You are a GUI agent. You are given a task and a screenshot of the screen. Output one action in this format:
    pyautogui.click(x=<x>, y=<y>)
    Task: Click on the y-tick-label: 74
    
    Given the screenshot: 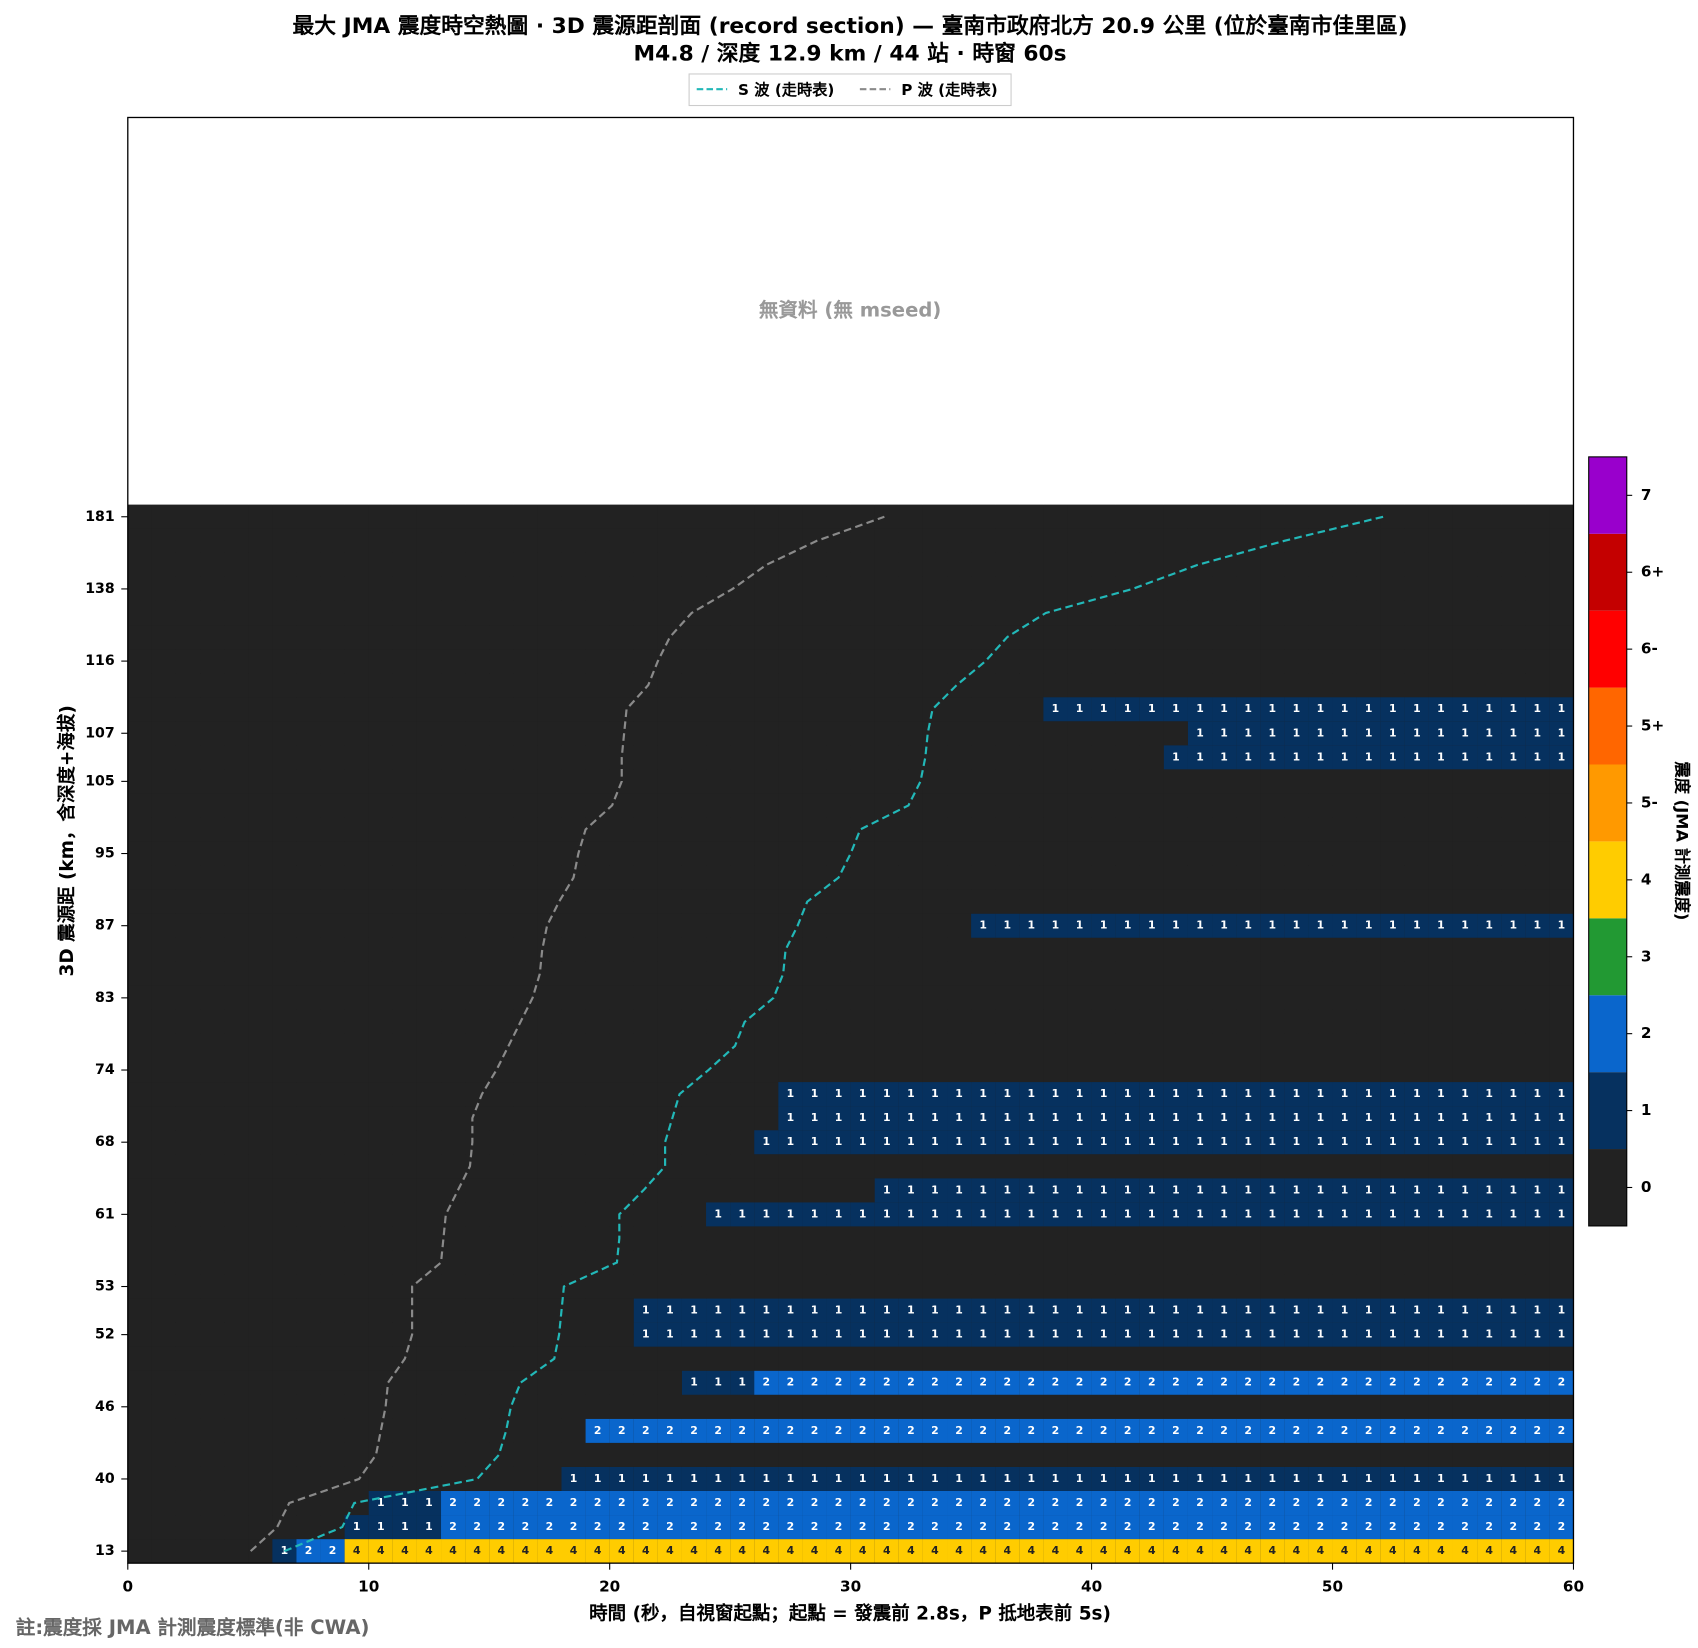 What is the action you would take?
    pyautogui.click(x=105, y=1070)
    